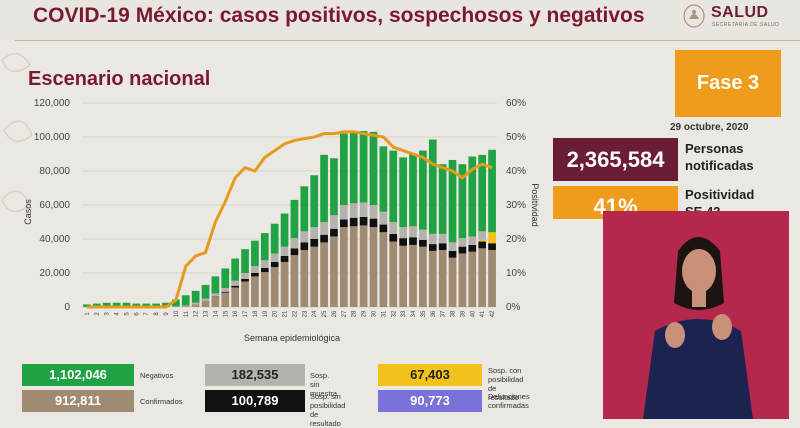  Describe the element at coordinates (535, 205) in the screenshot. I see `y2-axis-label: Positividad` at that location.